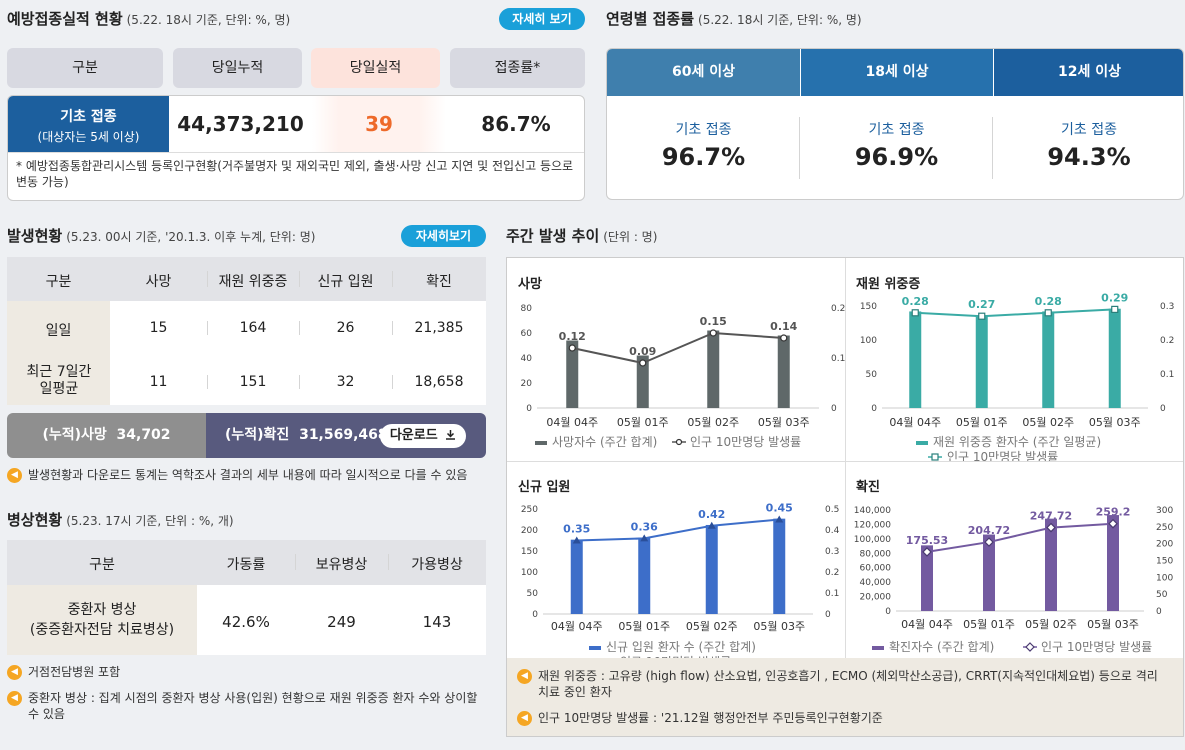 The image size is (1185, 750). I want to click on chart-admission-data-label: 0.45, so click(779, 508).